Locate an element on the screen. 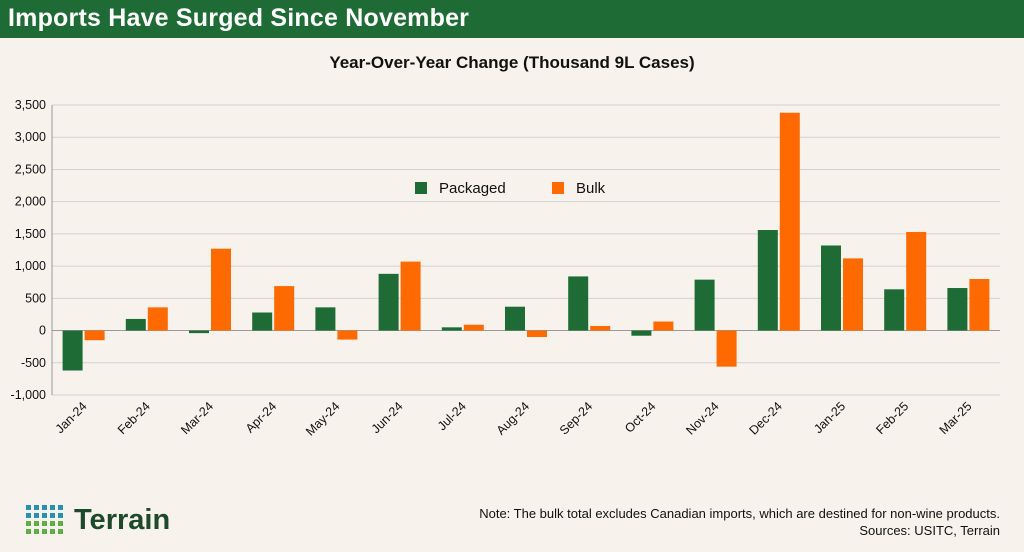 The height and width of the screenshot is (552, 1024). x-tick-label: Sep-24 is located at coordinates (576, 418).